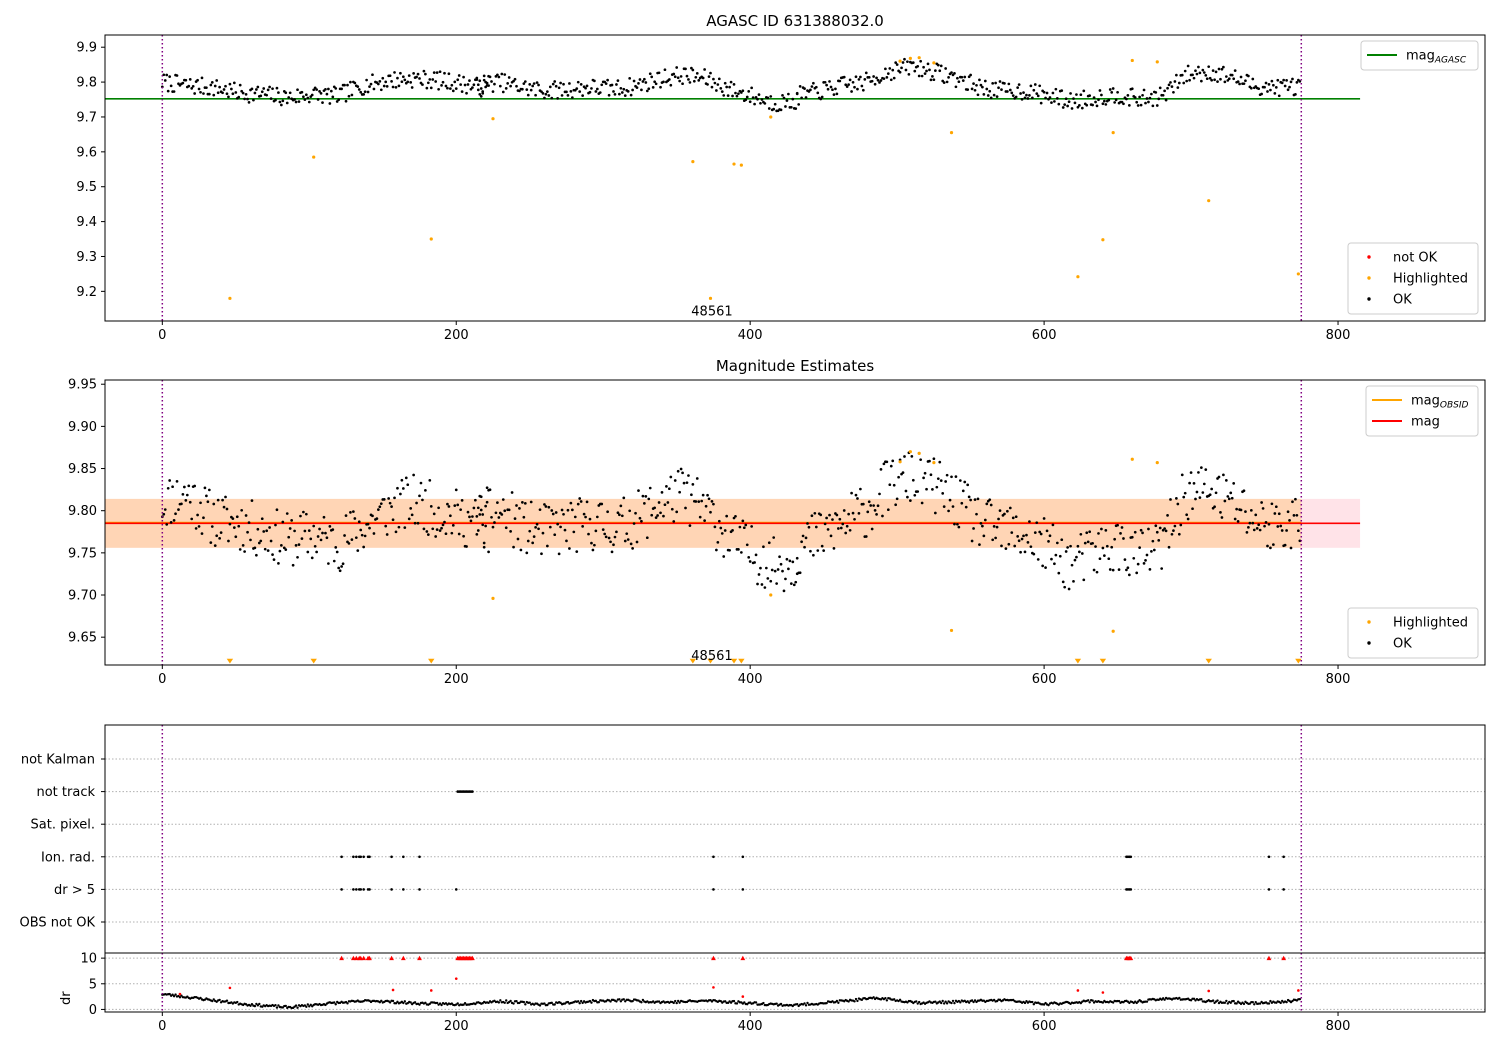 The height and width of the screenshot is (1050, 1500). I want to click on dr-outlier-point, so click(393, 990).